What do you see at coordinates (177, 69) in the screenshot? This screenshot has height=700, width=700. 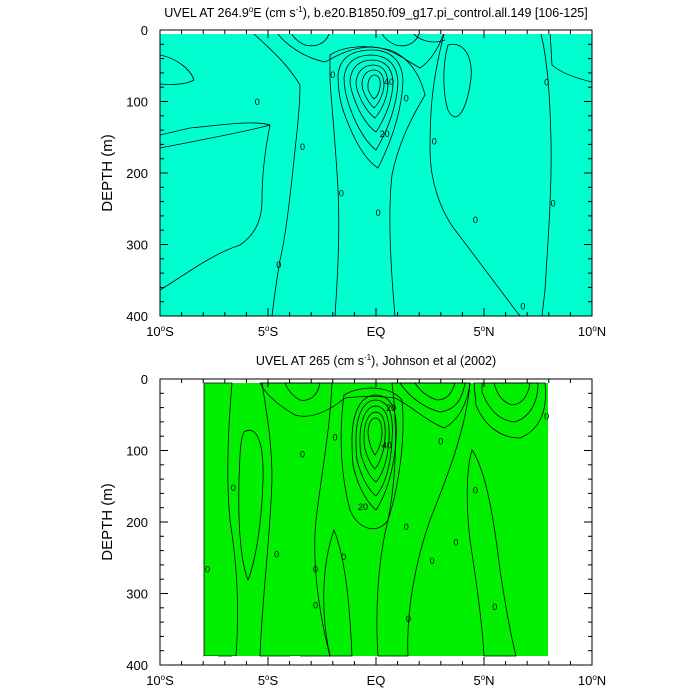 I see `panel-1-region-pos2-left` at bounding box center [177, 69].